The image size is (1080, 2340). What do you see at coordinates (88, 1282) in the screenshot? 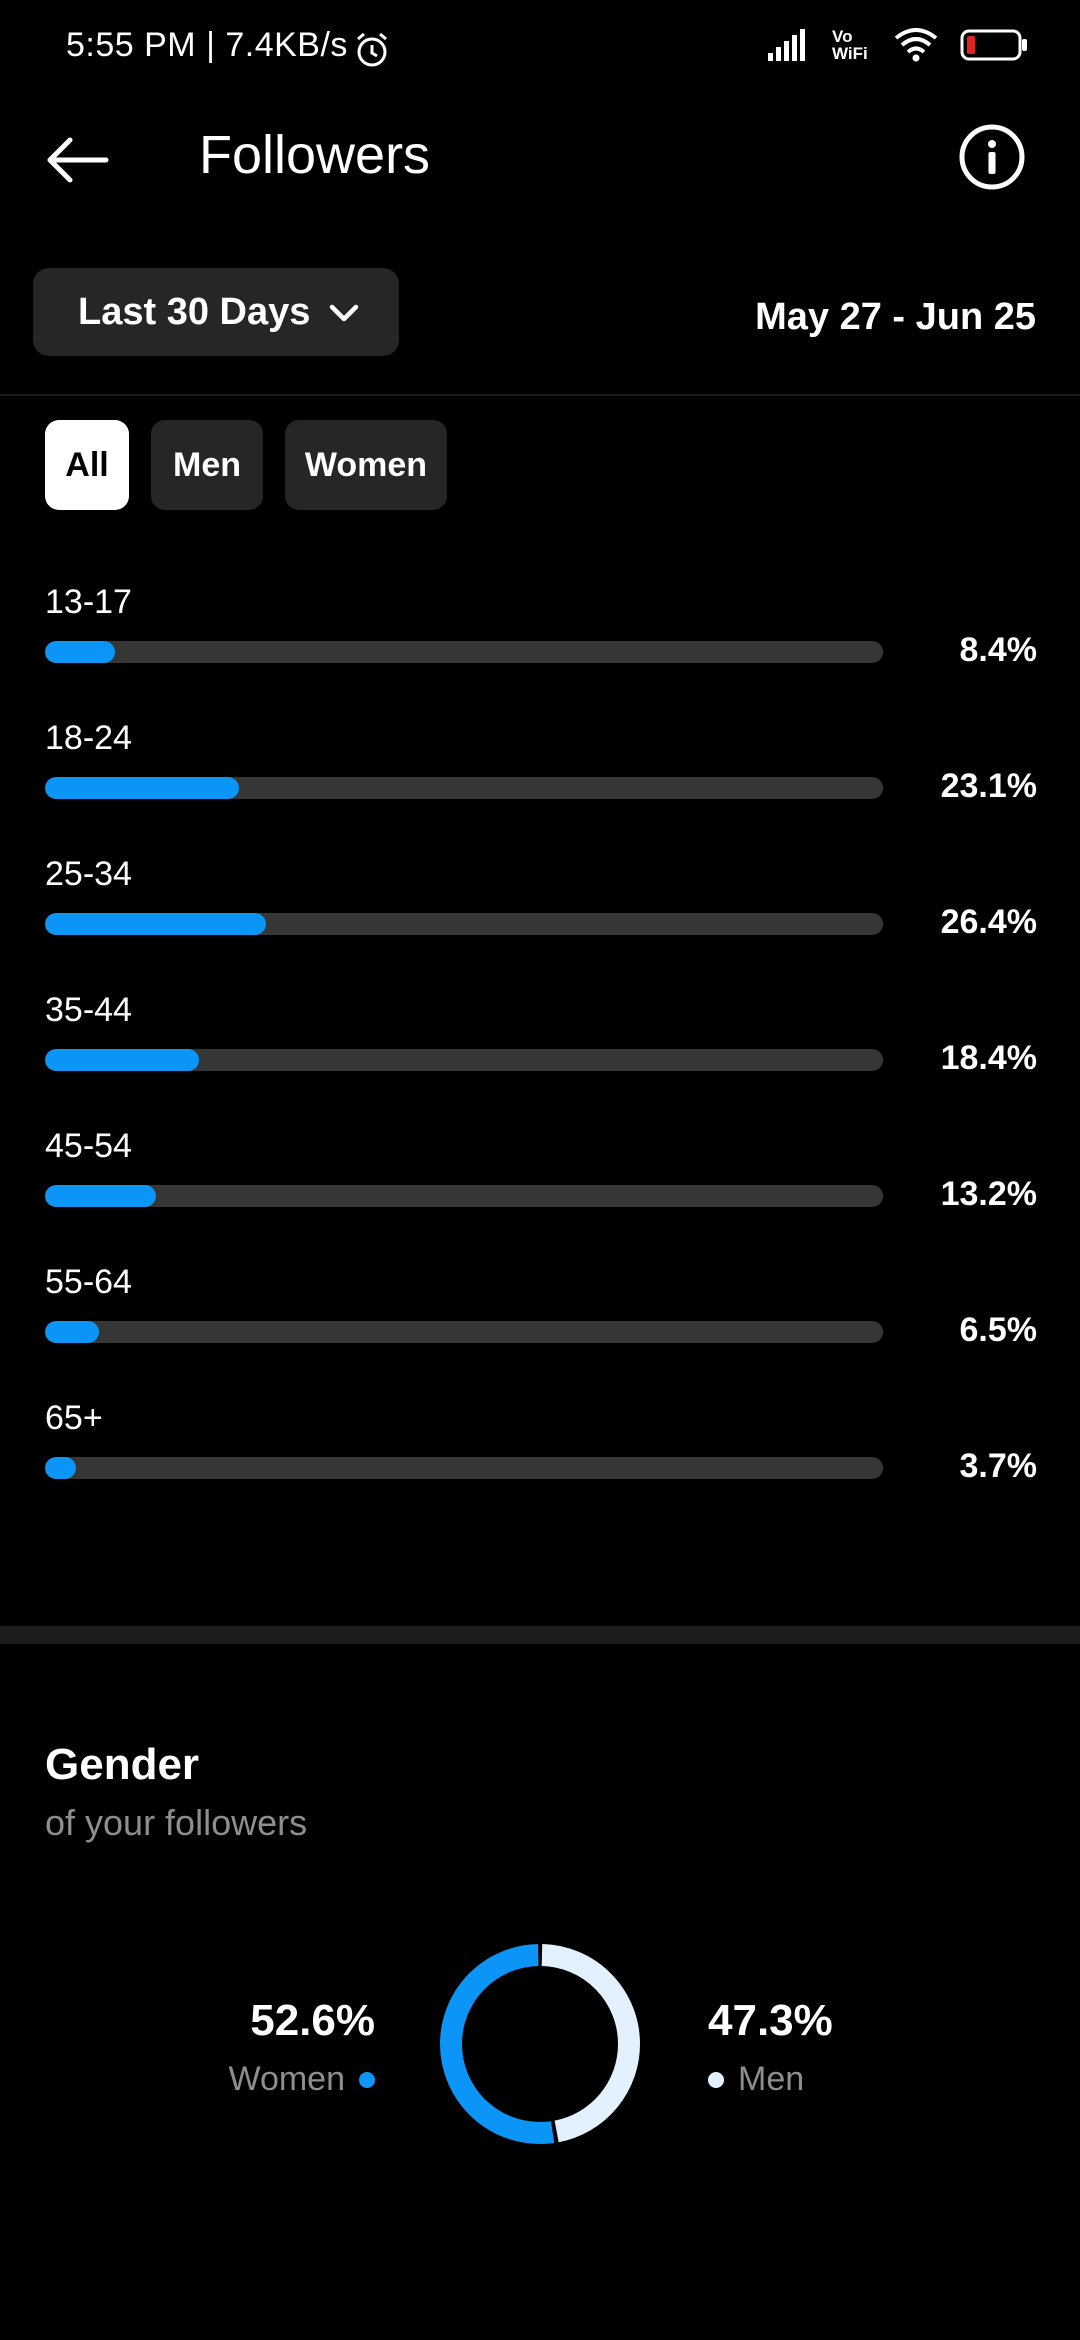
I see `age-label: 55-64` at bounding box center [88, 1282].